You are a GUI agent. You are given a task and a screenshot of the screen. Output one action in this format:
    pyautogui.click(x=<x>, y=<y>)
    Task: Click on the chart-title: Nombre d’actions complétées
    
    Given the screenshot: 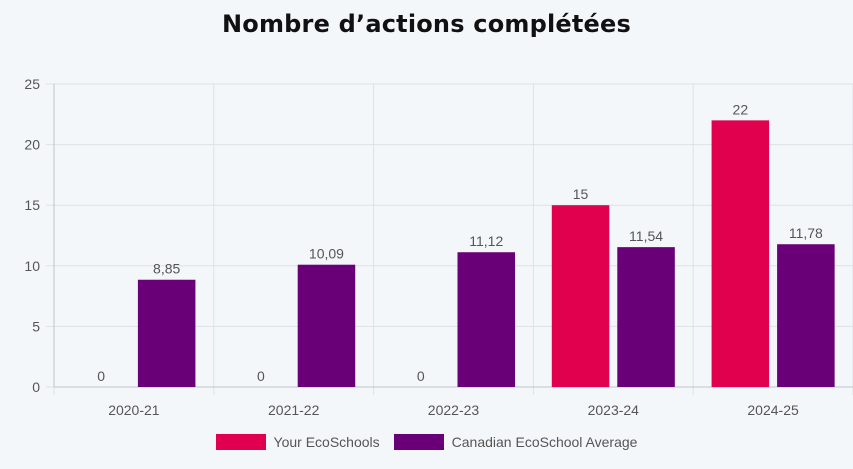 What is the action you would take?
    pyautogui.click(x=426, y=24)
    